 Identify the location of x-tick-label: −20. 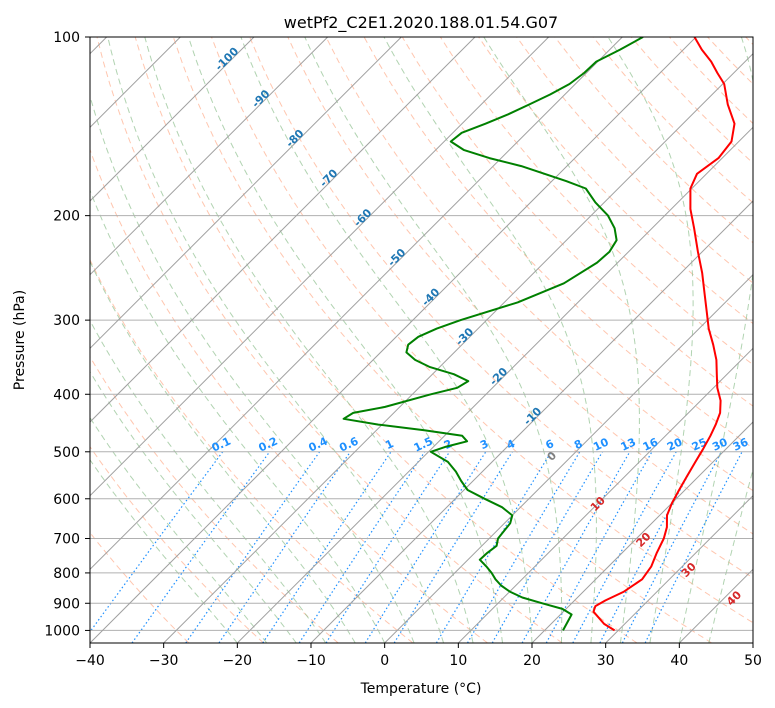
(238, 661).